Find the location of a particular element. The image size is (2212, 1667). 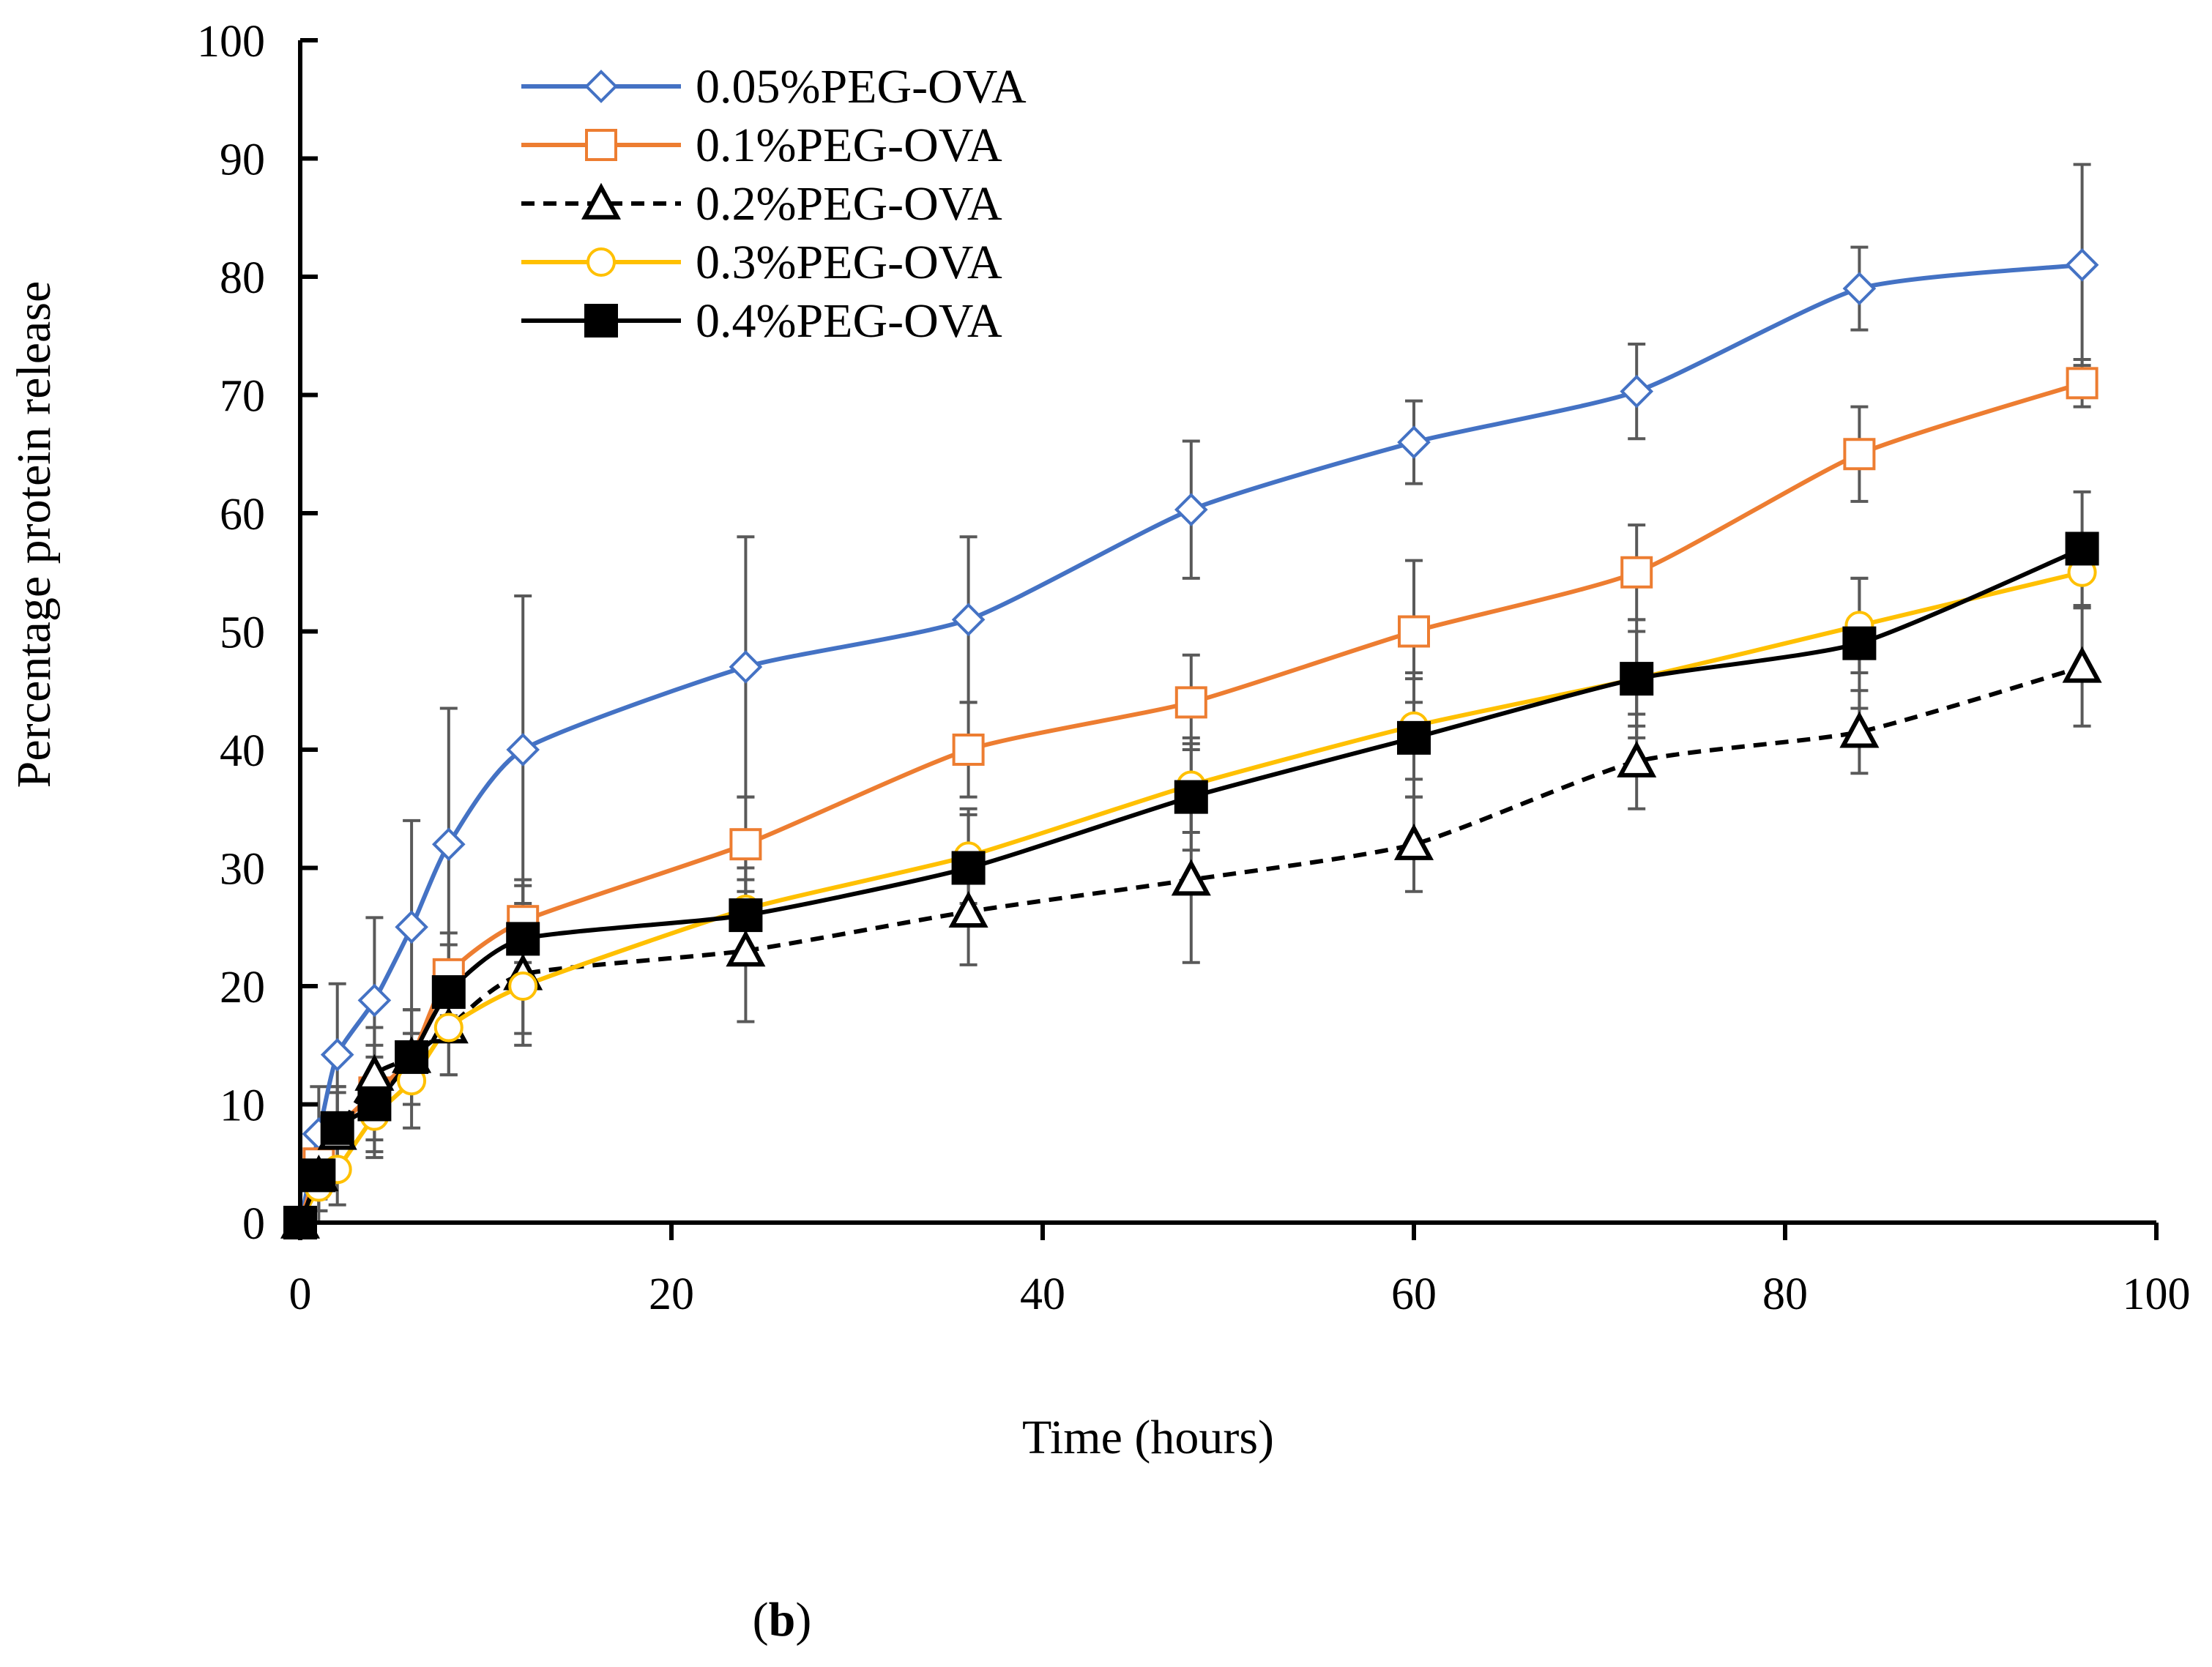

legend-marker-0-2-peg-ova is located at coordinates (602, 201).